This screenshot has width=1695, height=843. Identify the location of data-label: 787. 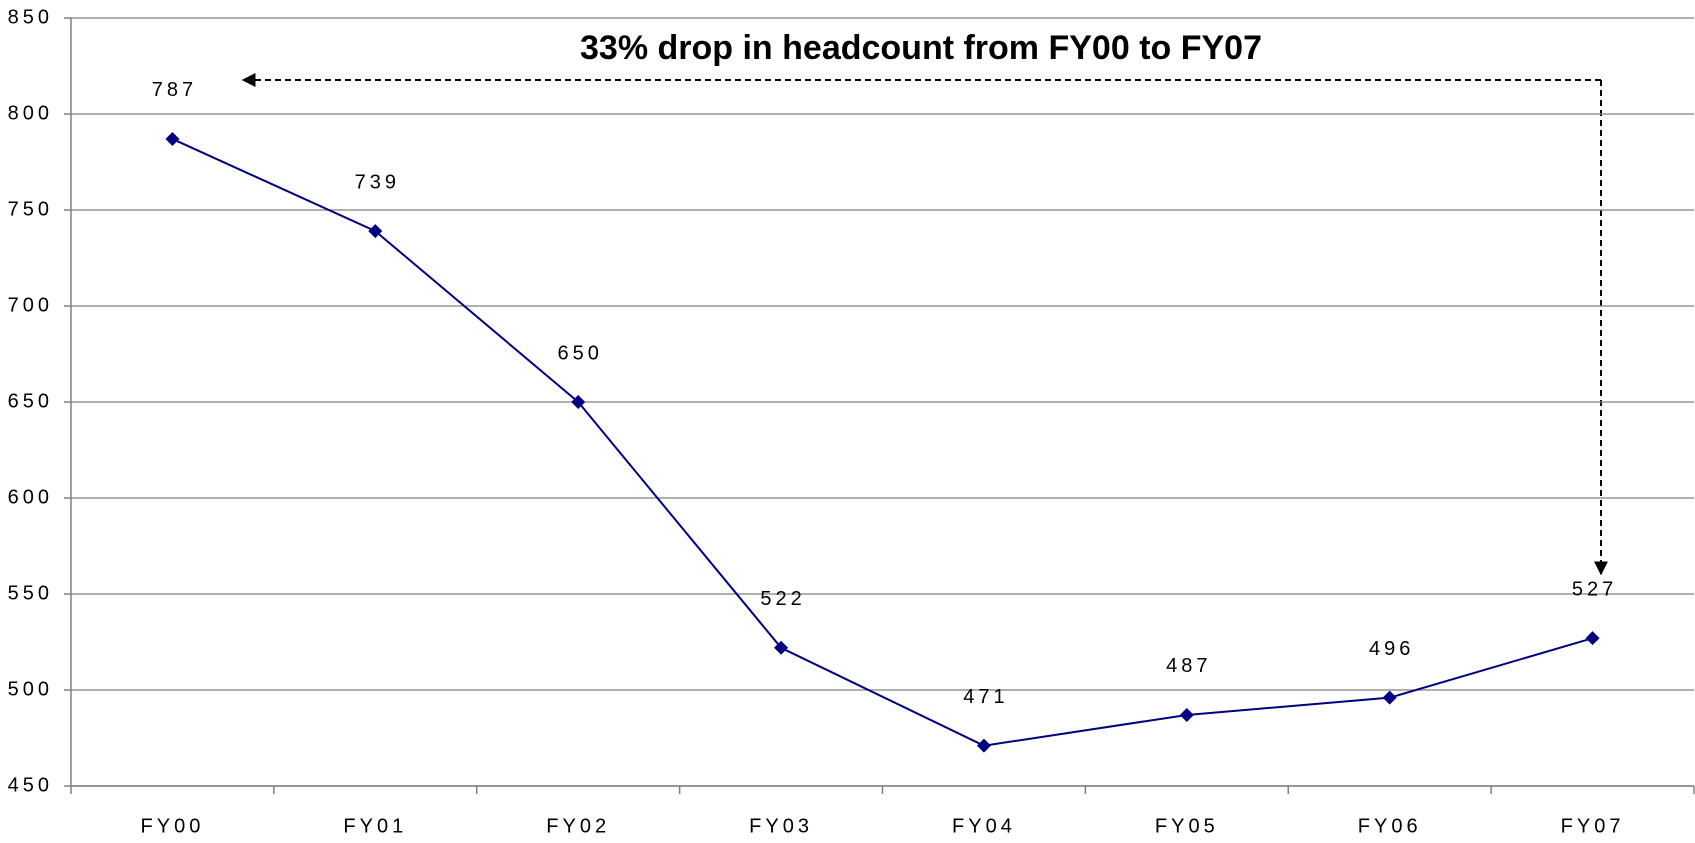
(174, 90).